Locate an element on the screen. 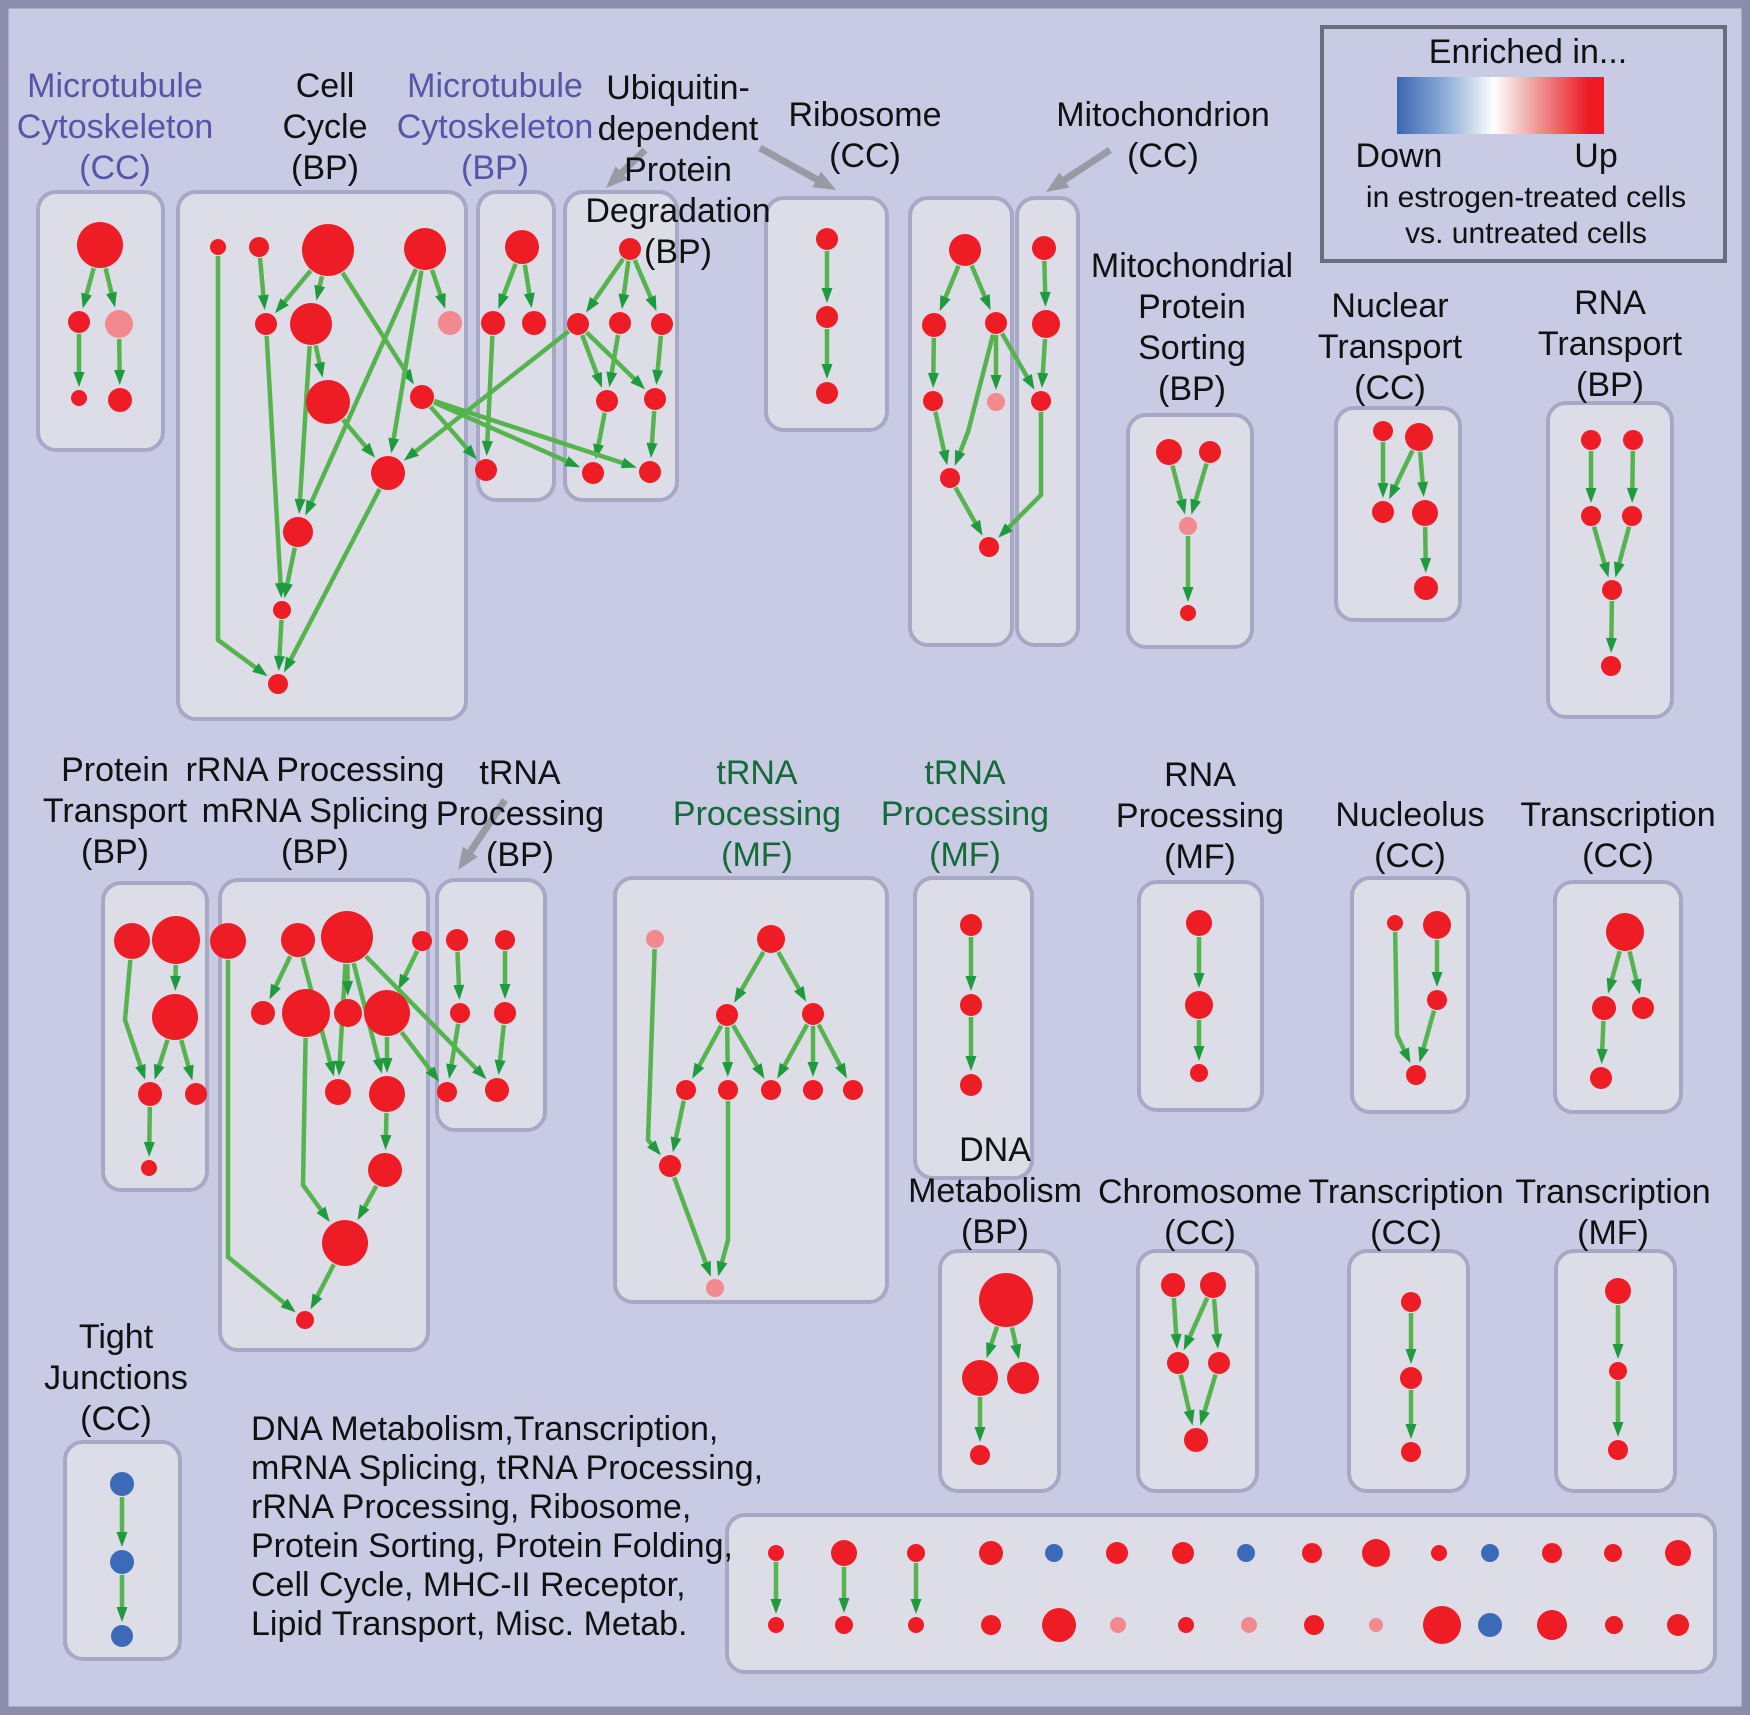  trna-processing-mf-large-edge-5-arrowhead is located at coordinates (783, 1070).